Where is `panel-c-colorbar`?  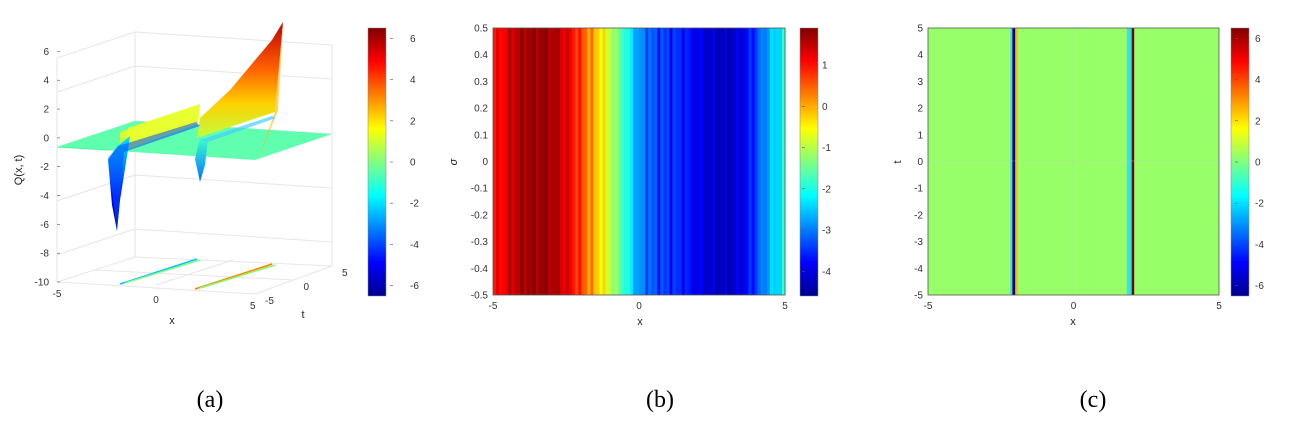
panel-c-colorbar is located at coordinates (1240, 162).